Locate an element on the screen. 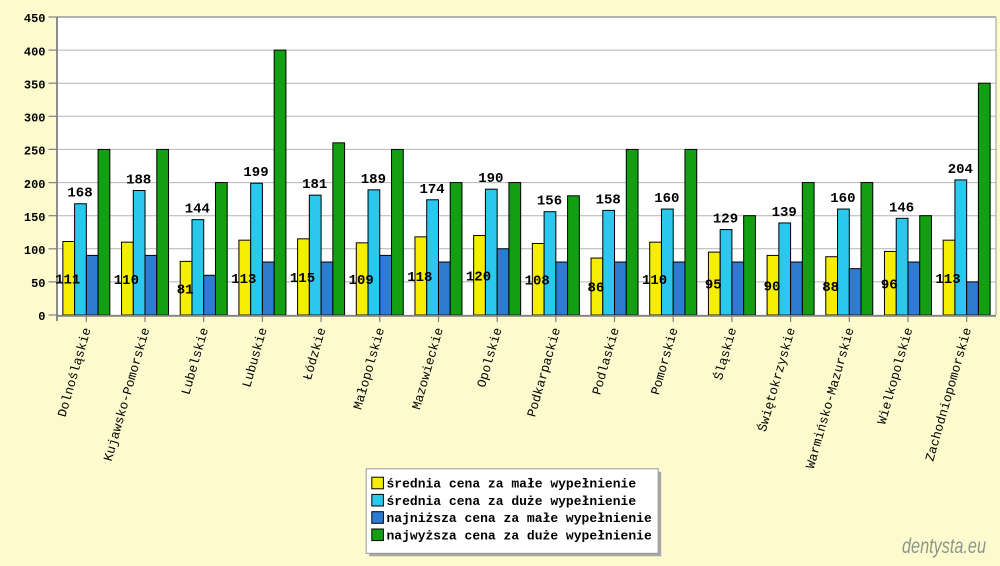  svg-text: 111 is located at coordinates (67, 280).